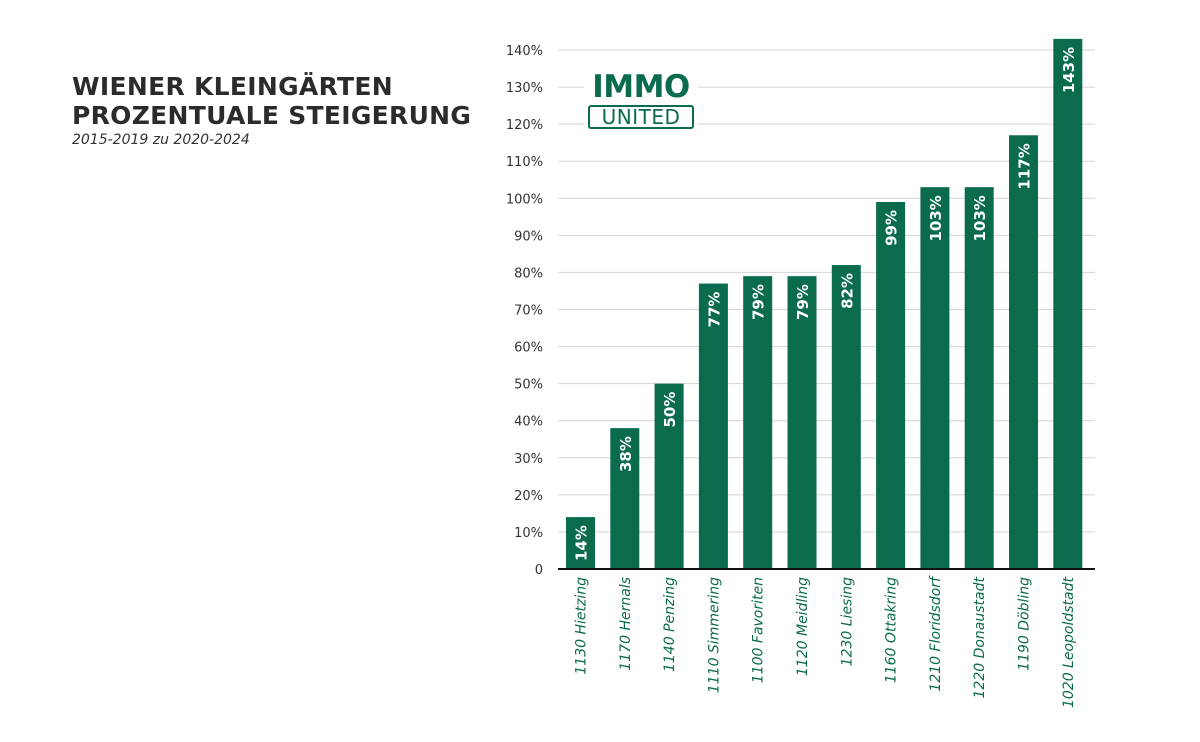  Describe the element at coordinates (641, 87) in the screenshot. I see `logo-text-top: IMMO` at that location.